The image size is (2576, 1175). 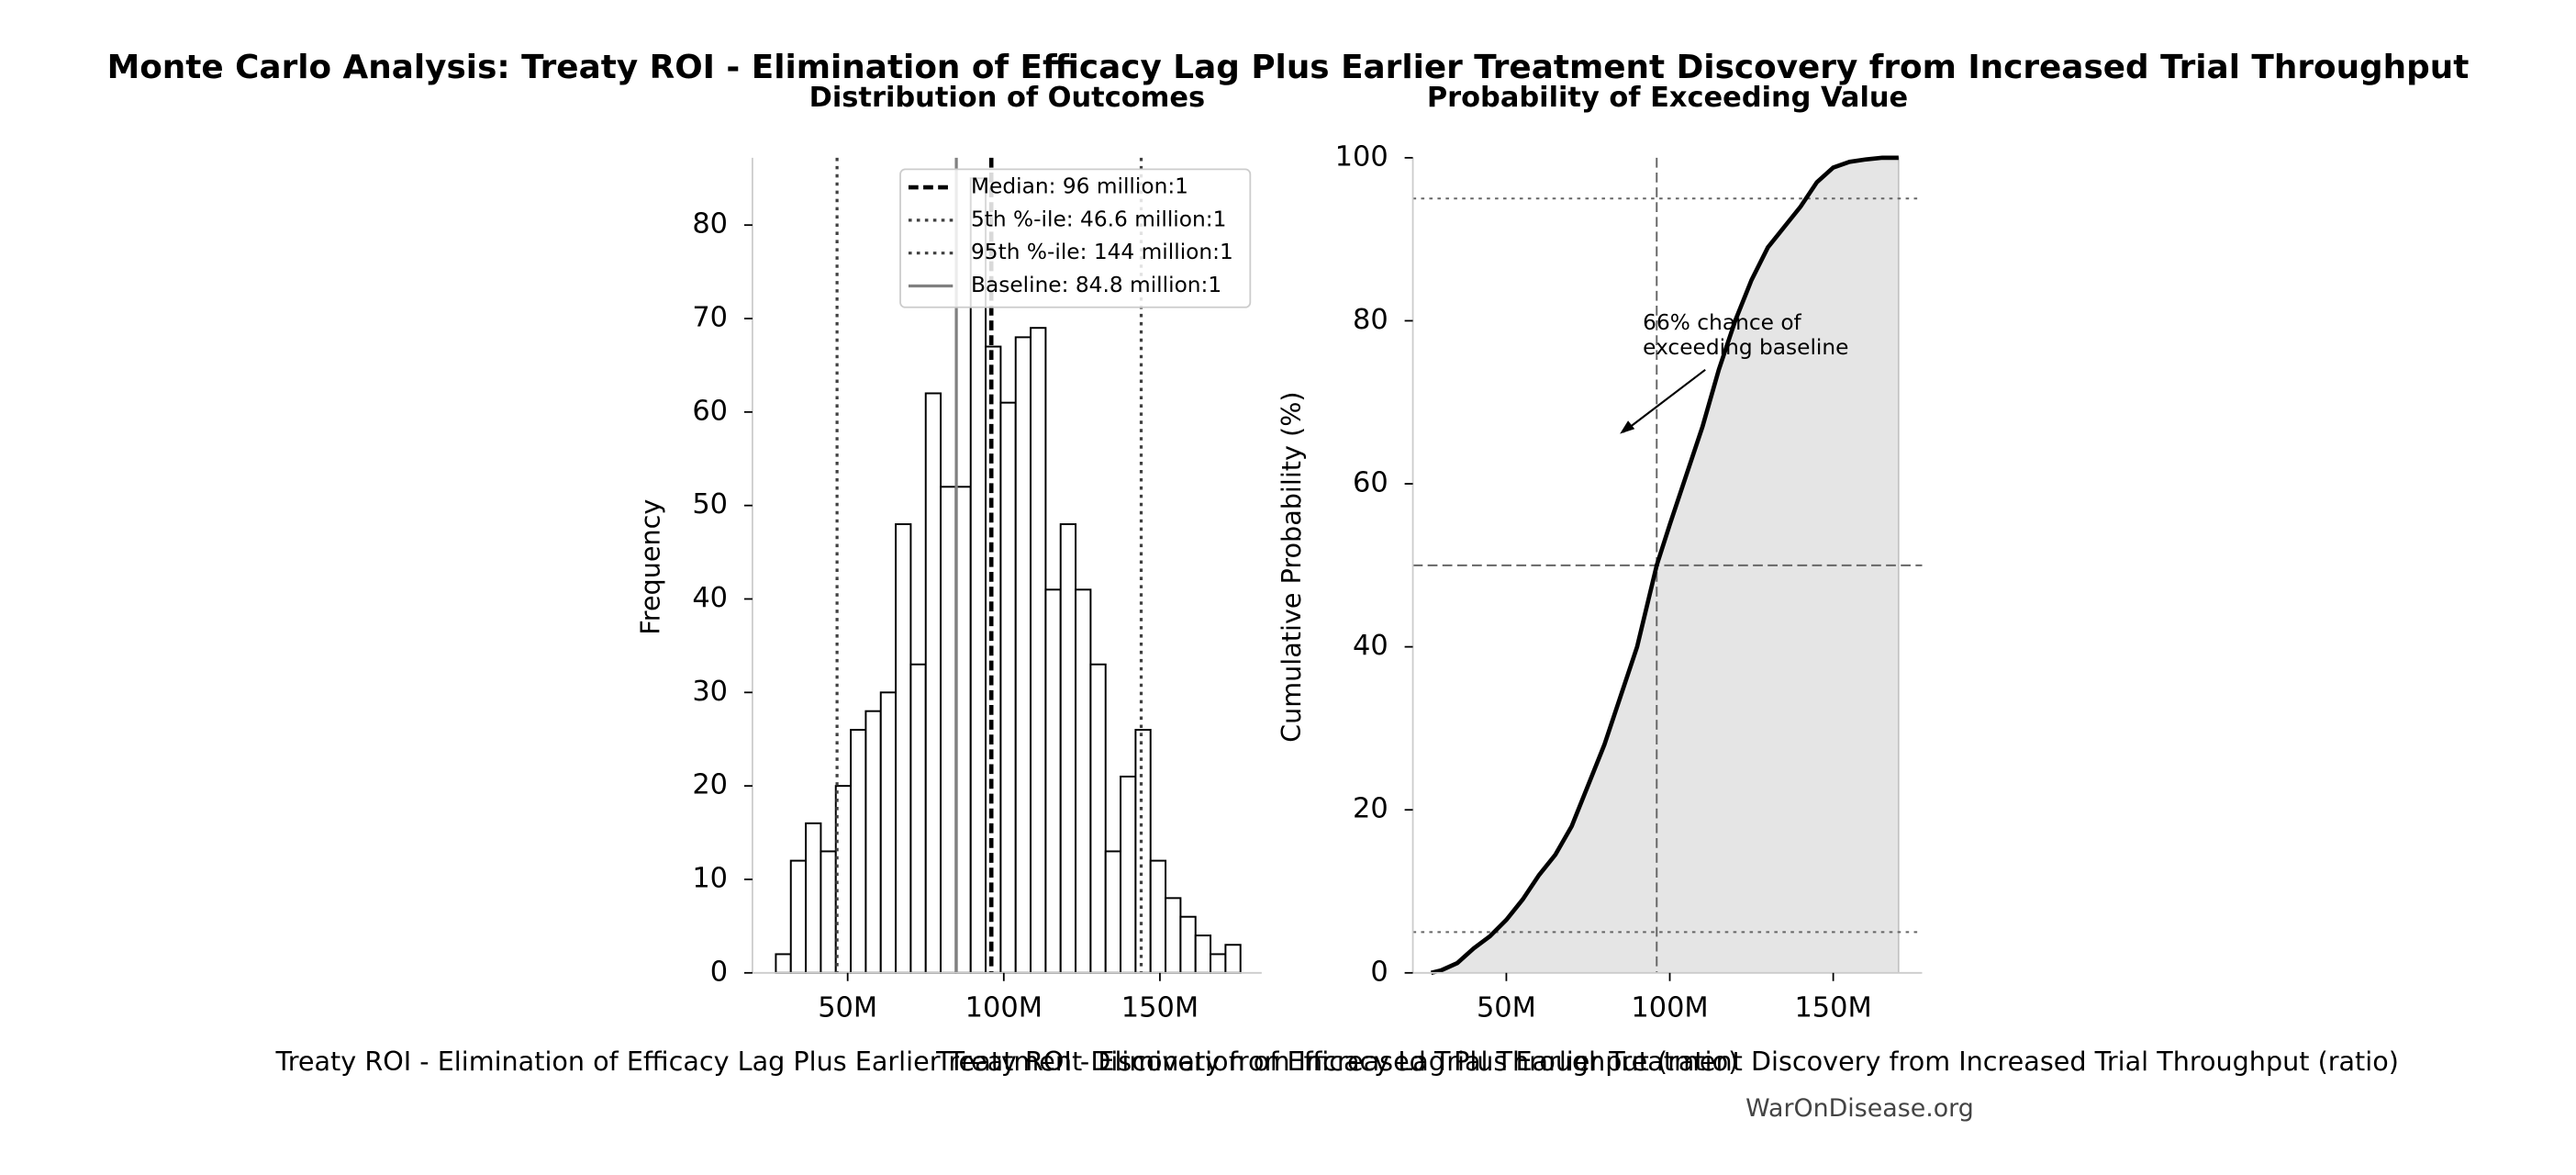 What do you see at coordinates (710, 878) in the screenshot?
I see `y-tick-label: 10` at bounding box center [710, 878].